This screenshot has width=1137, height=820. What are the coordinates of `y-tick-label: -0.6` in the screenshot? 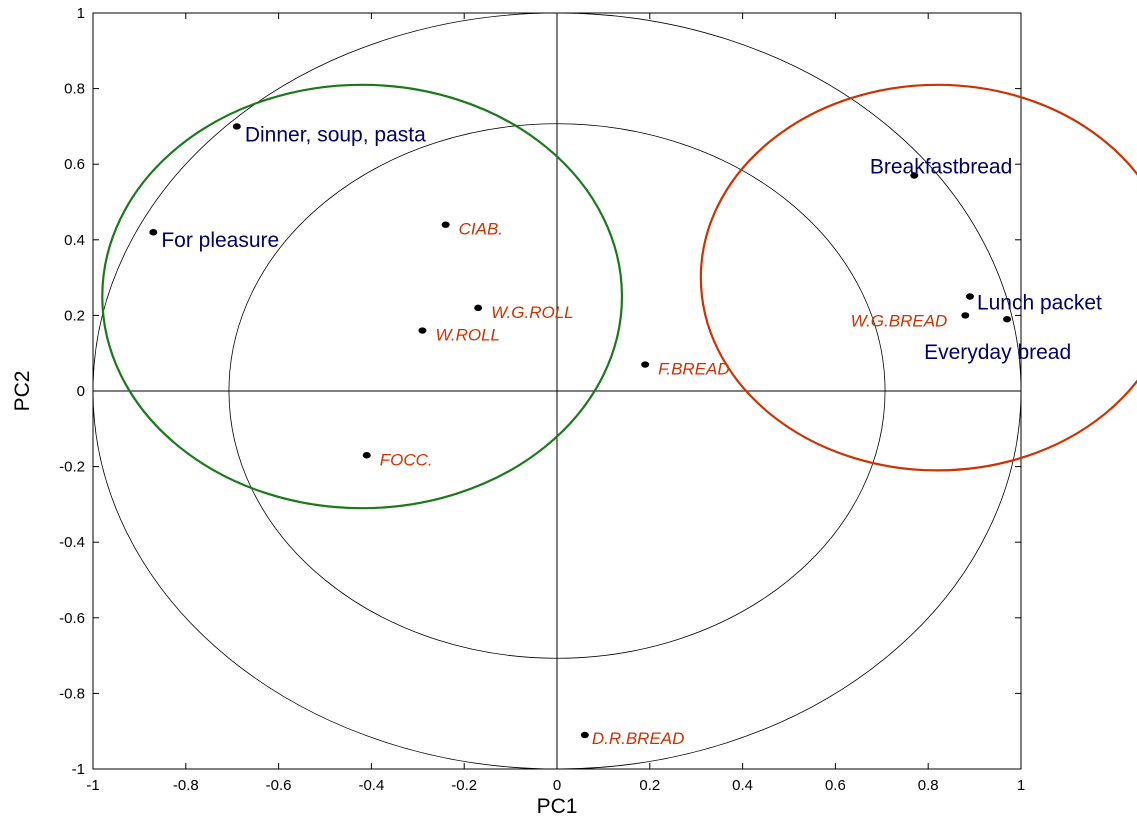 It's located at (72, 618).